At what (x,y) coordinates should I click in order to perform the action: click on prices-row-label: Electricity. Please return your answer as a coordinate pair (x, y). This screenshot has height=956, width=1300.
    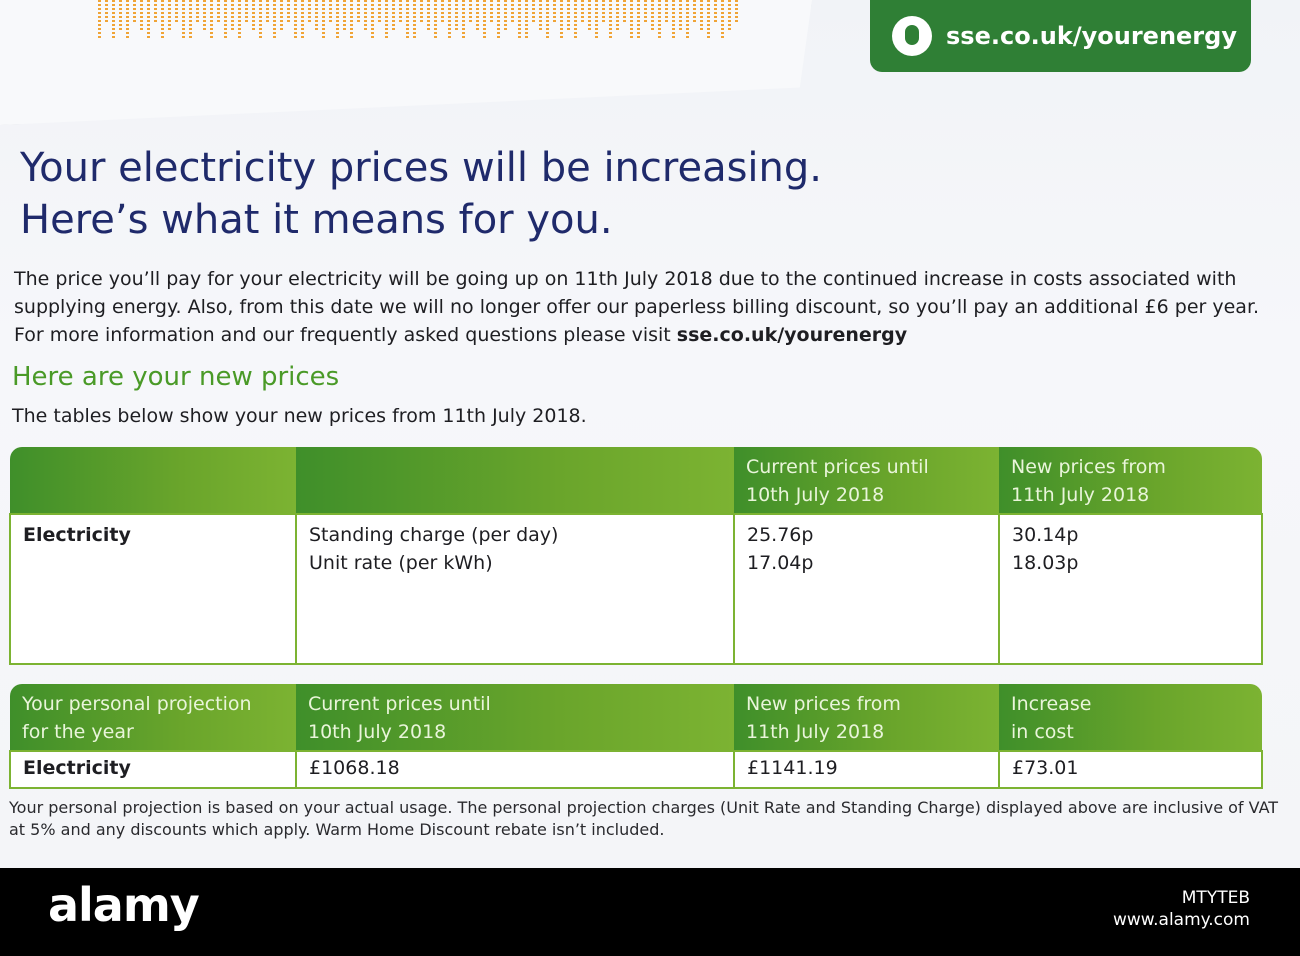
    Looking at the image, I should click on (153, 589).